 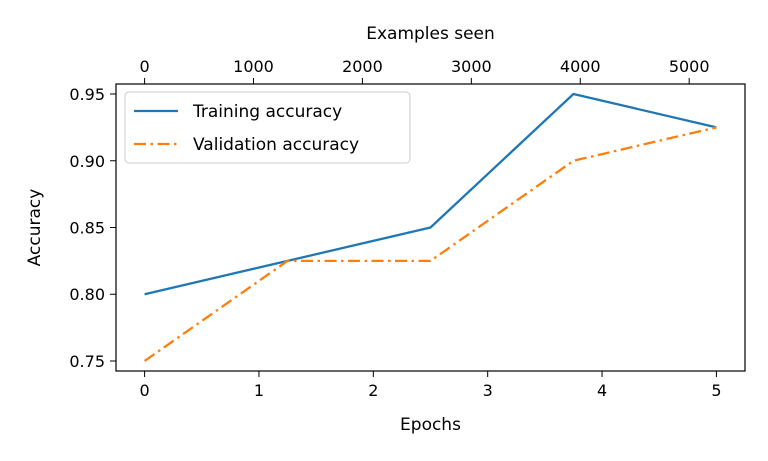 I want to click on x-tick-label: 5, so click(x=716, y=390).